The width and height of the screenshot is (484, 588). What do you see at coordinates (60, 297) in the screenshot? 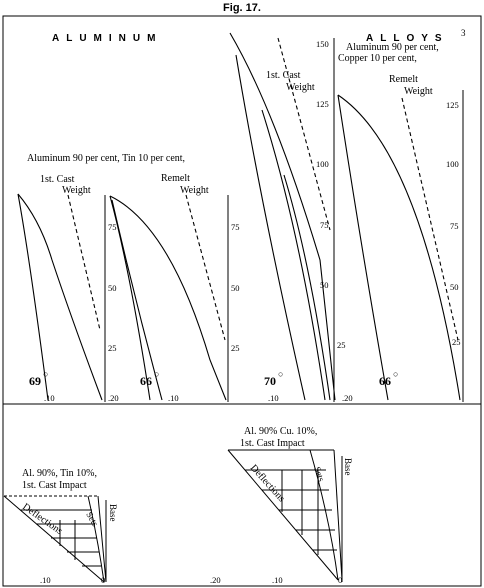
I see `curve-a1` at bounding box center [60, 297].